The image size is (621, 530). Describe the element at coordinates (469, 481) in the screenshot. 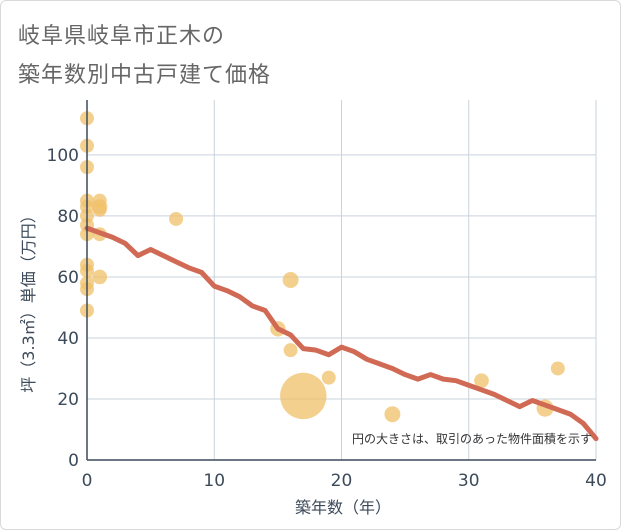

I see `x-tick-label: 30` at that location.